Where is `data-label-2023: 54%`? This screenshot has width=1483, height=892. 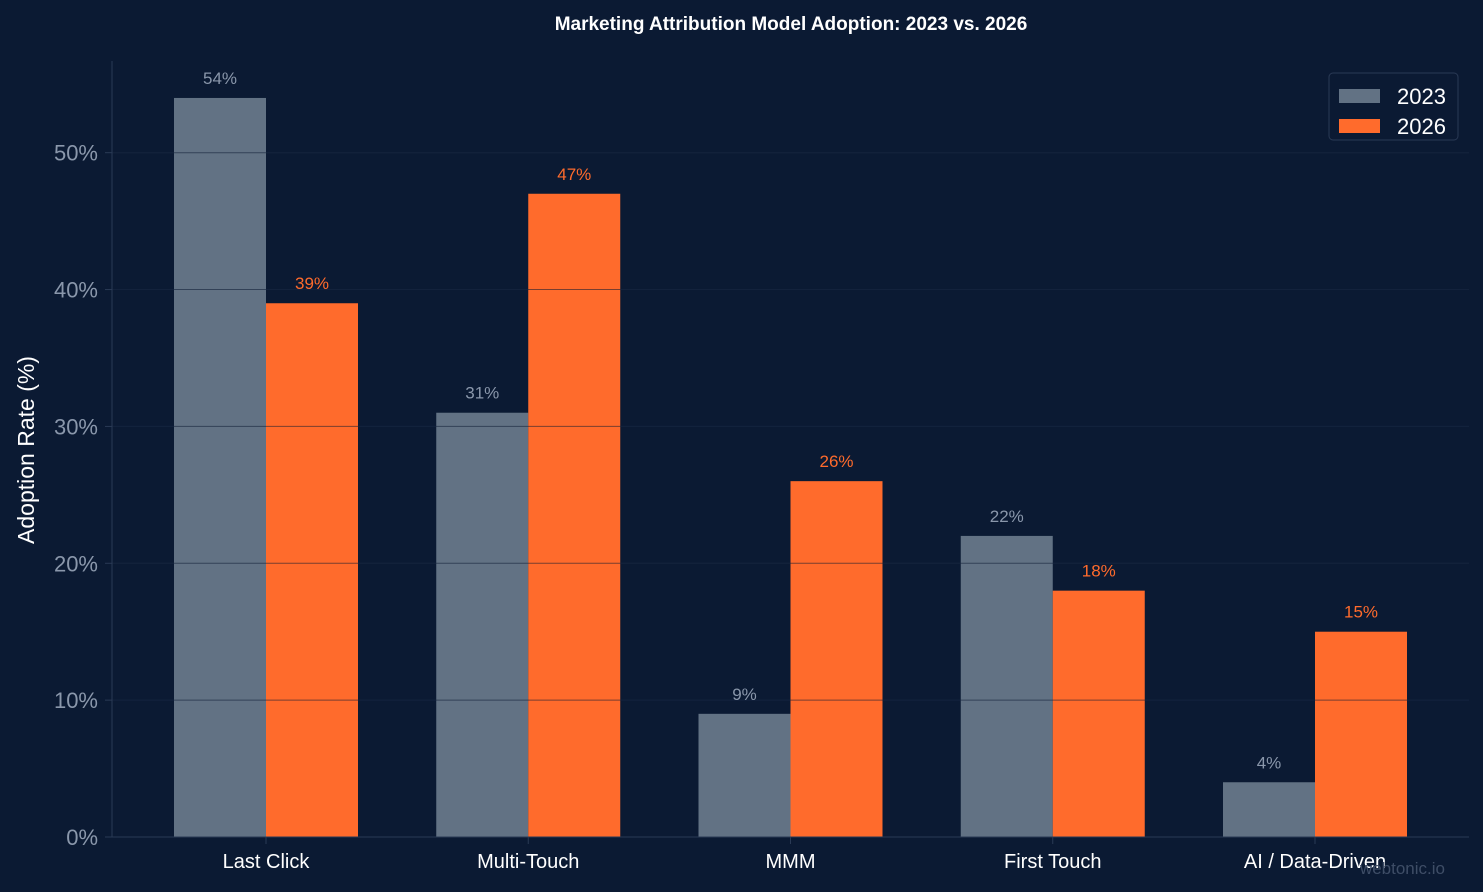
data-label-2023: 54% is located at coordinates (220, 78).